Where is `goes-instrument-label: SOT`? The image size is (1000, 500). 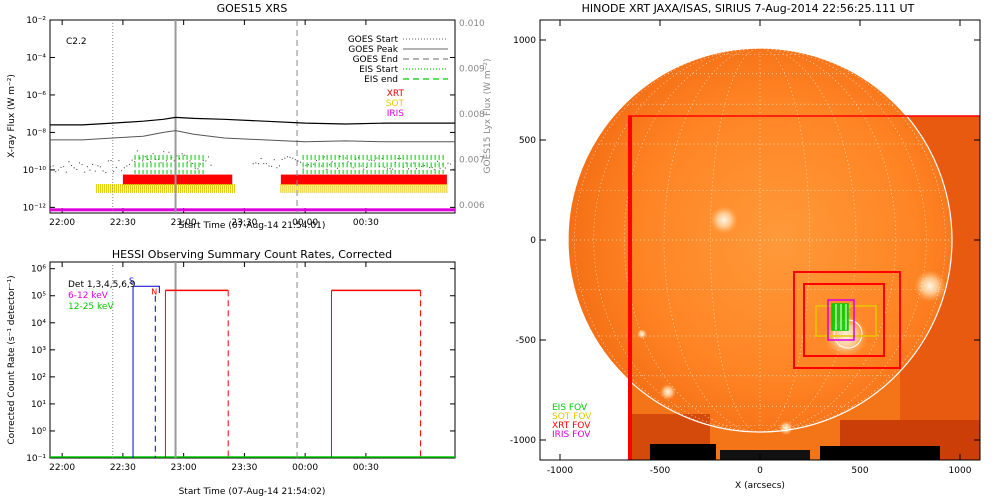
goes-instrument-label: SOT is located at coordinates (395, 104).